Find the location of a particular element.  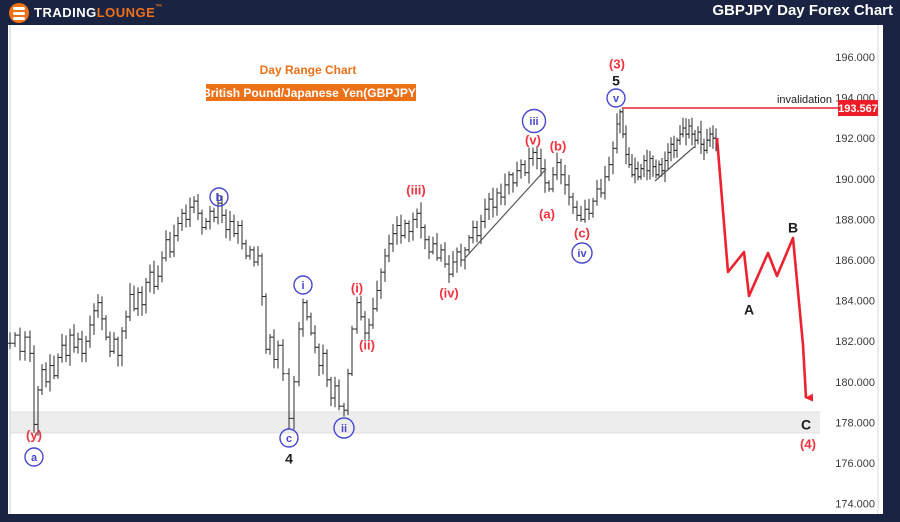

wave-label-circled-a: a is located at coordinates (34, 457).